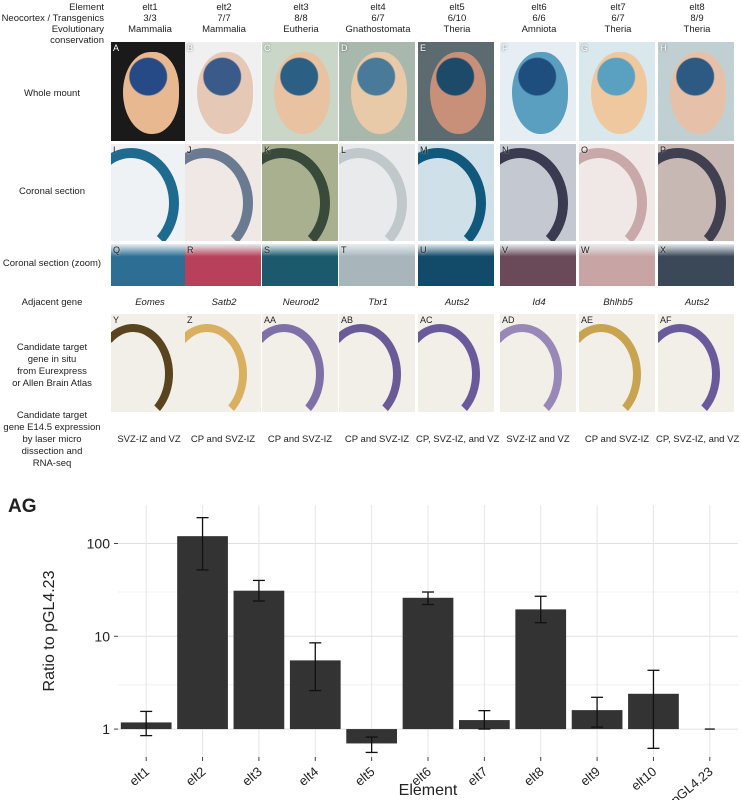 Image resolution: width=741 pixels, height=800 pixels. What do you see at coordinates (99, 544) in the screenshot?
I see `y-tick-label: 100` at bounding box center [99, 544].